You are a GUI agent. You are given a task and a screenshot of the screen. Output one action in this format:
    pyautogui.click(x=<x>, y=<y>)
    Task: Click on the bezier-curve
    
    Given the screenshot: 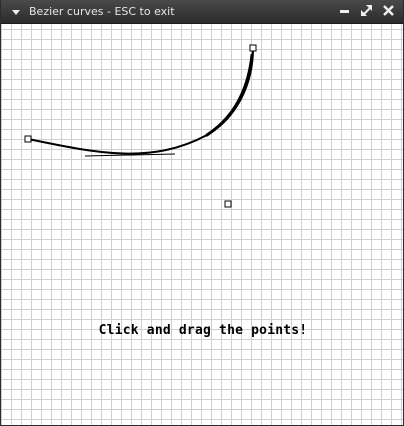 What is the action you would take?
    pyautogui.click(x=140, y=101)
    